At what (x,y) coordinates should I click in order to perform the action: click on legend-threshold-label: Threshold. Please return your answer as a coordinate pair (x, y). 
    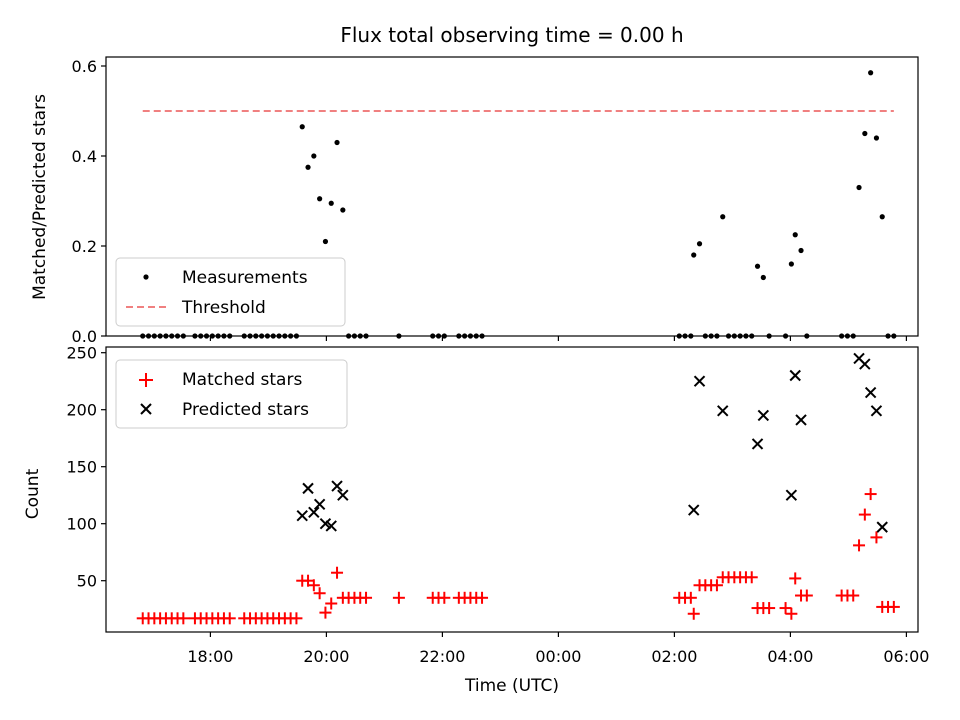
    Looking at the image, I should click on (223, 308).